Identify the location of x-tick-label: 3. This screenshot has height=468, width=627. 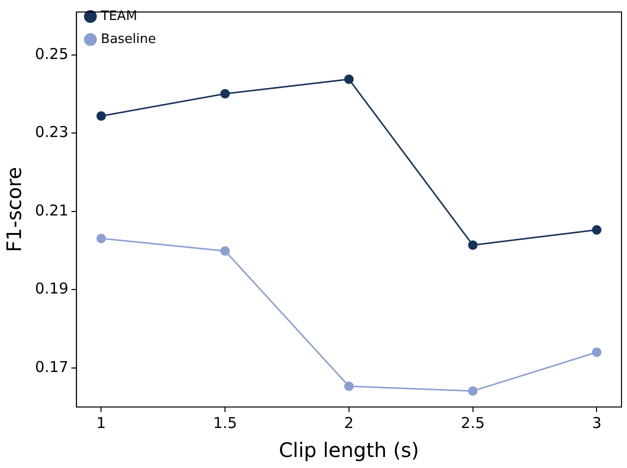
(597, 423).